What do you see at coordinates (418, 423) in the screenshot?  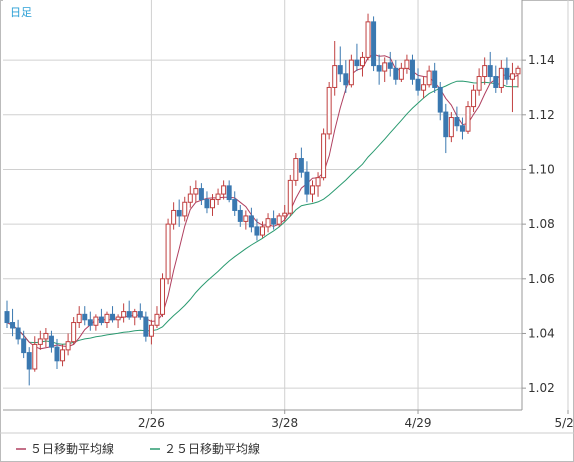 I see `x-tick-label: 4/29` at bounding box center [418, 423].